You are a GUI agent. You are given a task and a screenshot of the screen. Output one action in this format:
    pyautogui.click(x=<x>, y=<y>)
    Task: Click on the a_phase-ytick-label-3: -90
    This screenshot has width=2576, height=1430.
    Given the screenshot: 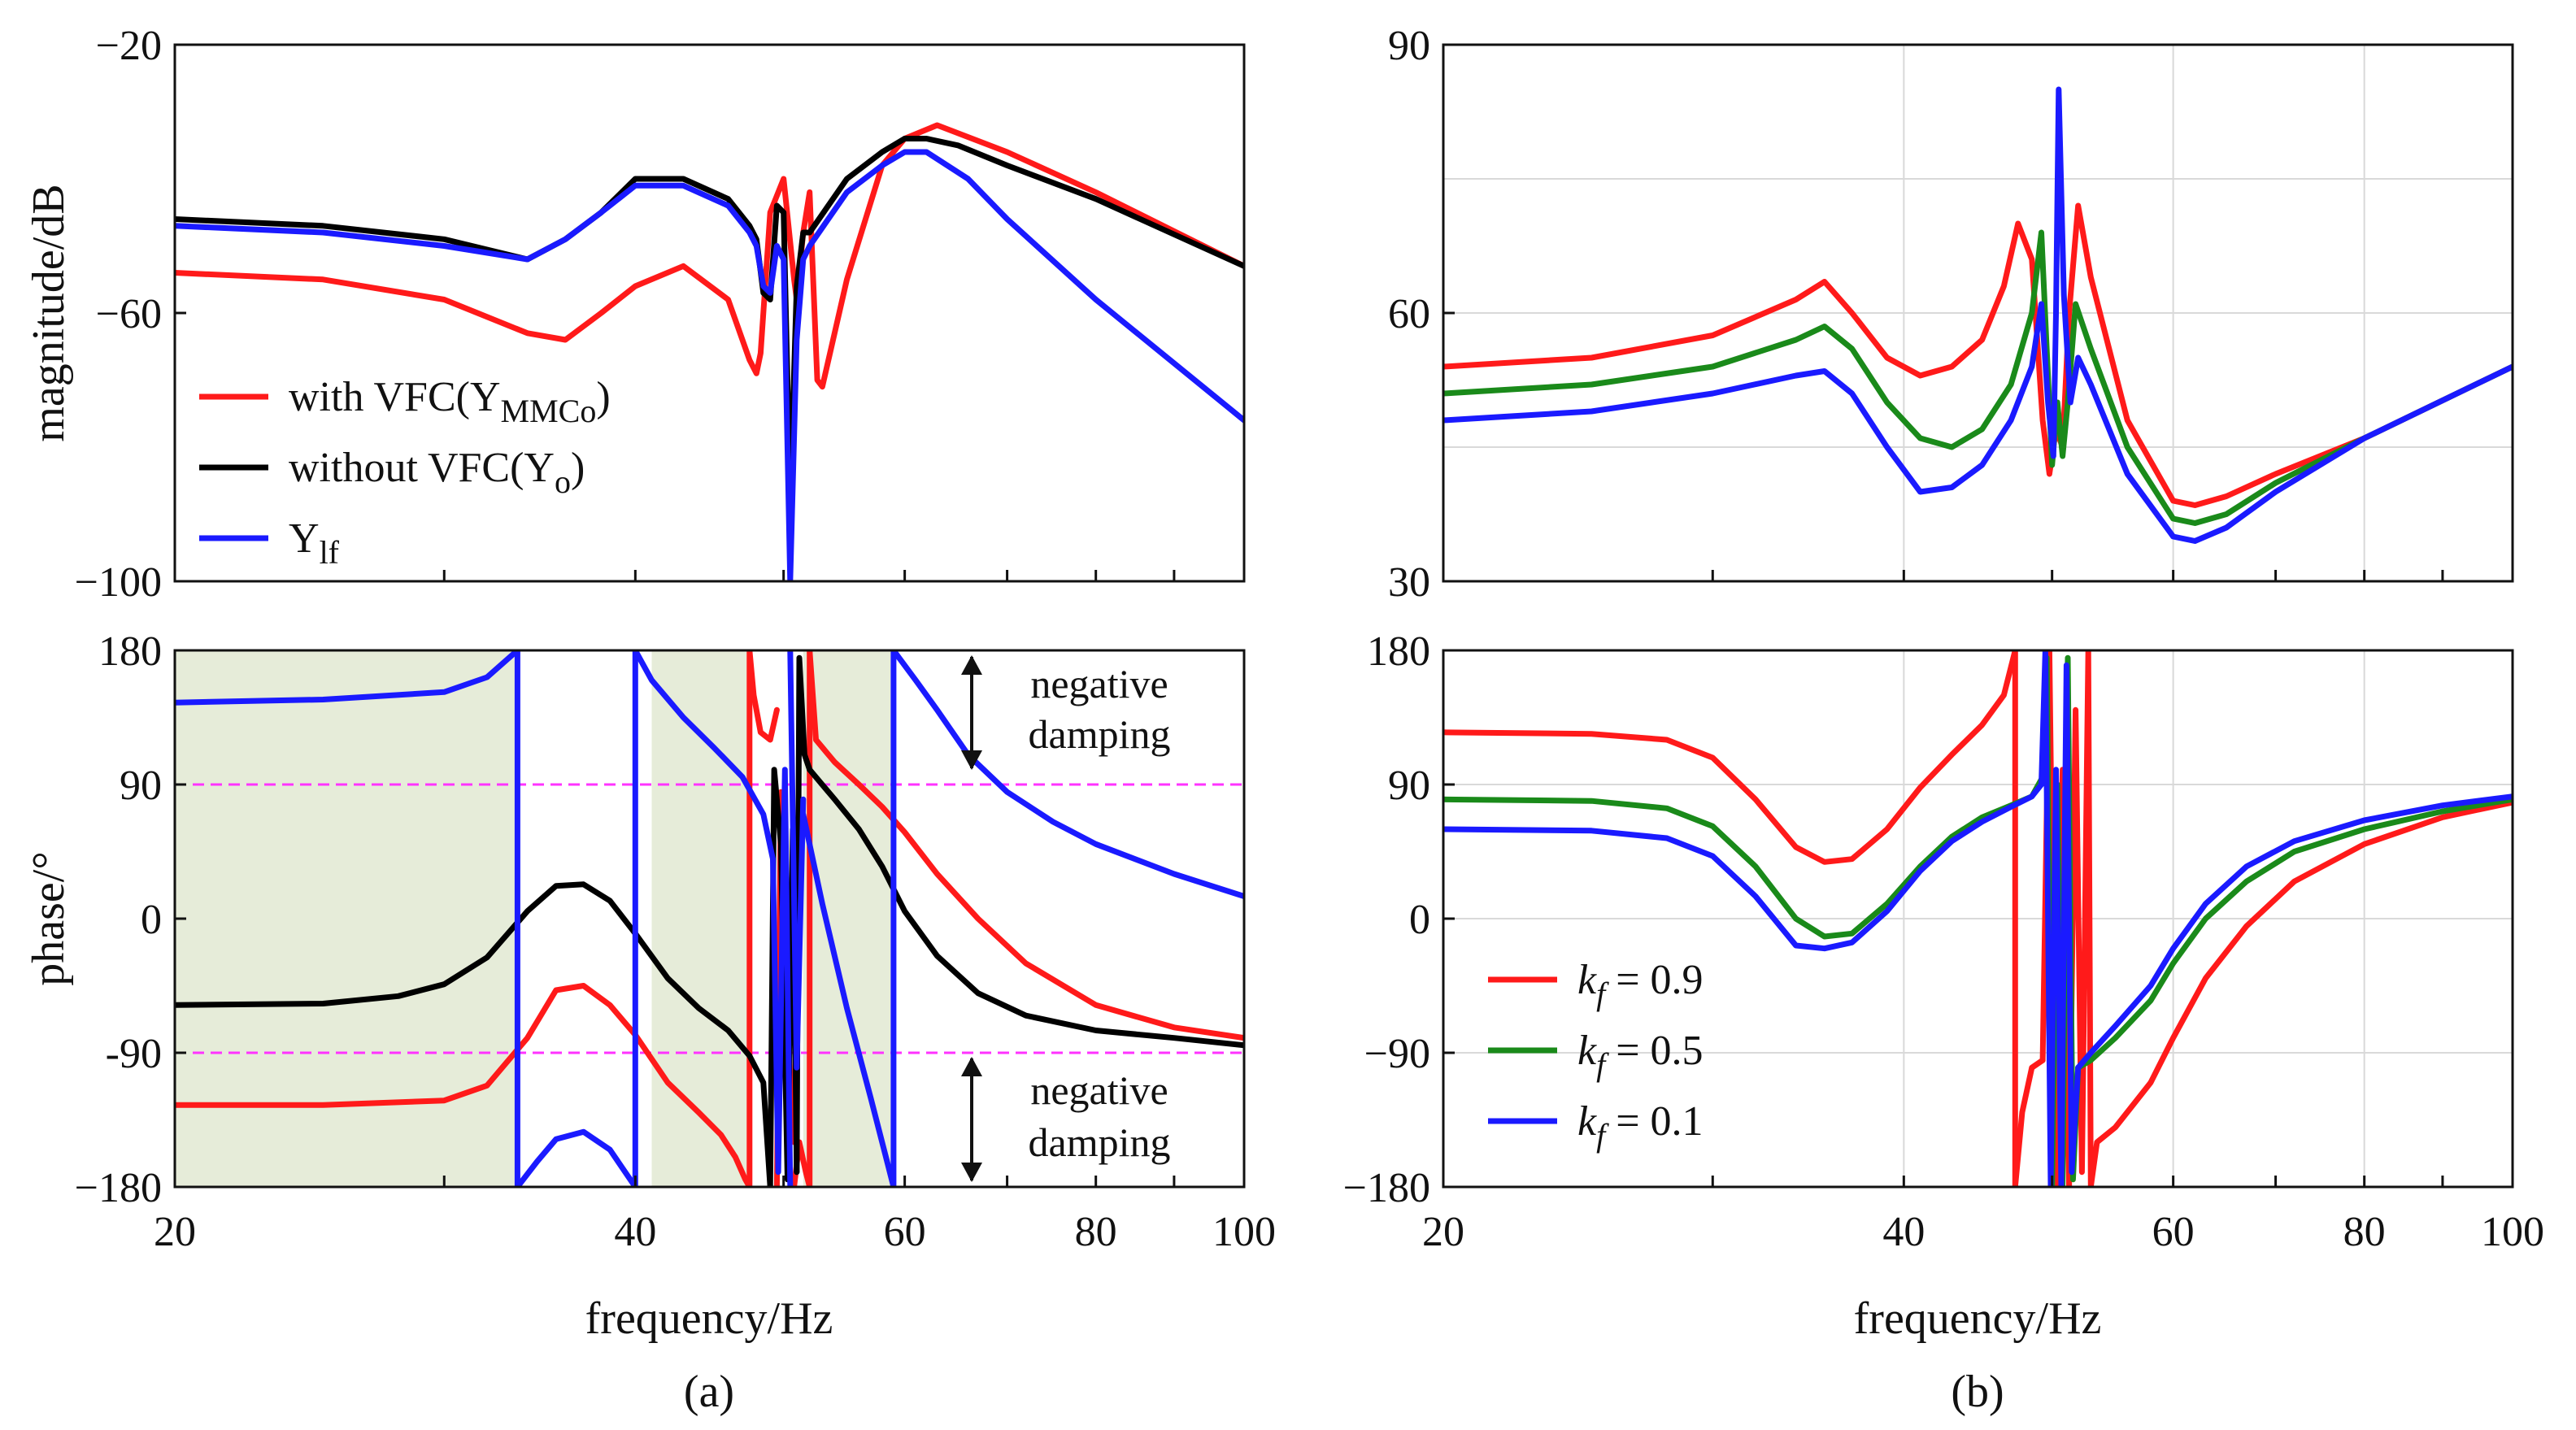 What is the action you would take?
    pyautogui.click(x=134, y=1054)
    